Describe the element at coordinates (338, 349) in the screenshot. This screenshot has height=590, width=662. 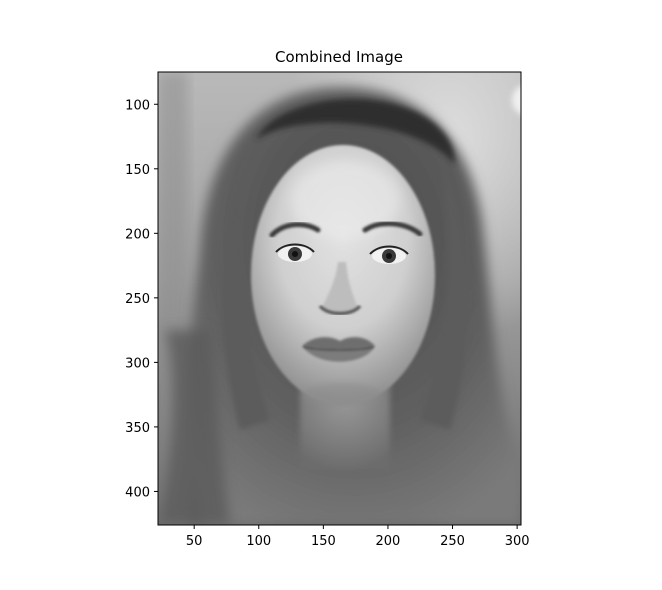
I see `lips` at that location.